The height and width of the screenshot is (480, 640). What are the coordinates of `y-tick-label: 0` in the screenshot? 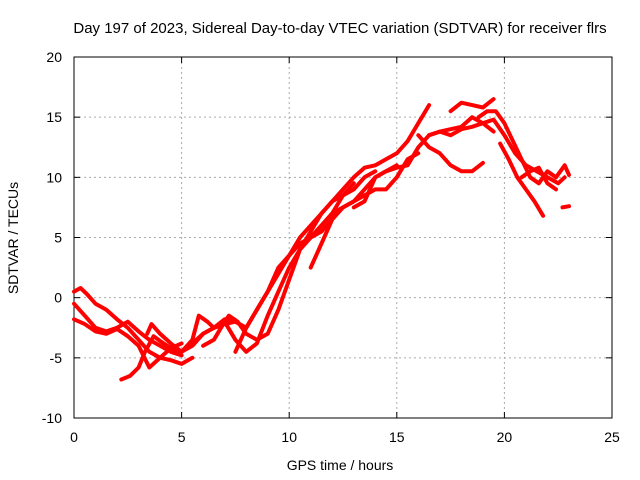 It's located at (58, 298).